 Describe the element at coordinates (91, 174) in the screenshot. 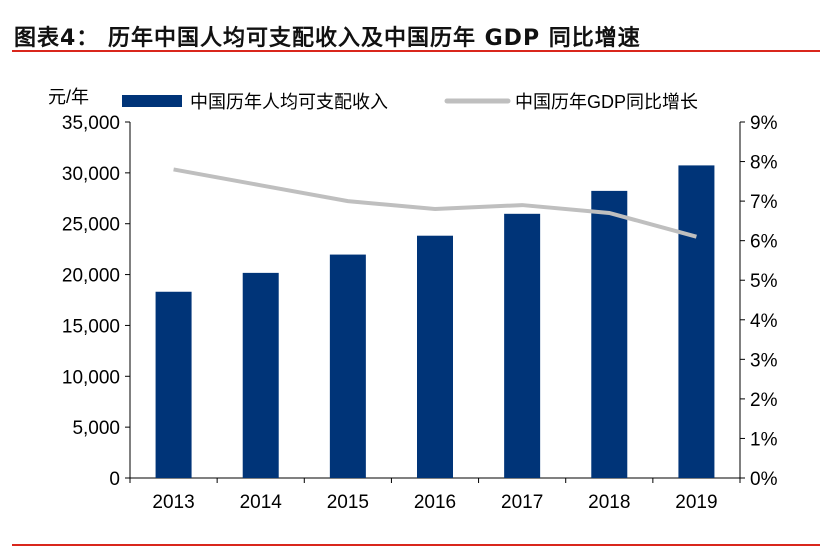

I see `left-tick-label: 30,000` at that location.